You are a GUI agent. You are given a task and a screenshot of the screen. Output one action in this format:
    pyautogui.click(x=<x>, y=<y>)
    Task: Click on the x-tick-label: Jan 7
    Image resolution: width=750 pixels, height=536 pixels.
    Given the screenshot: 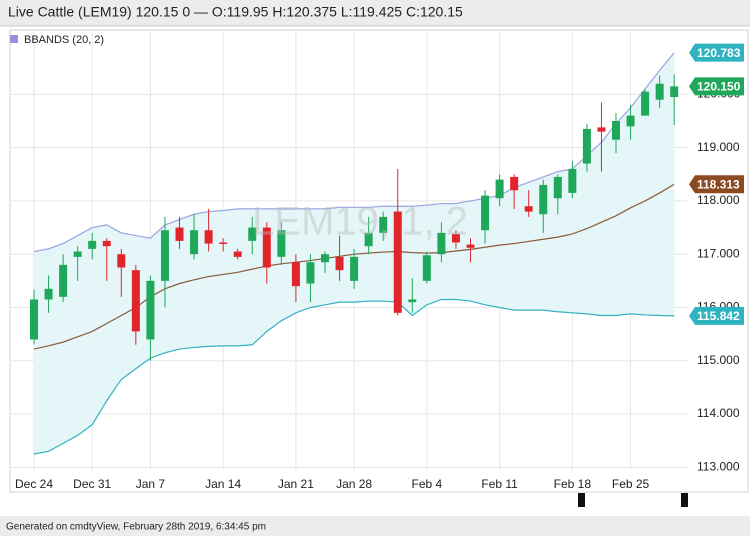 What is the action you would take?
    pyautogui.click(x=151, y=484)
    